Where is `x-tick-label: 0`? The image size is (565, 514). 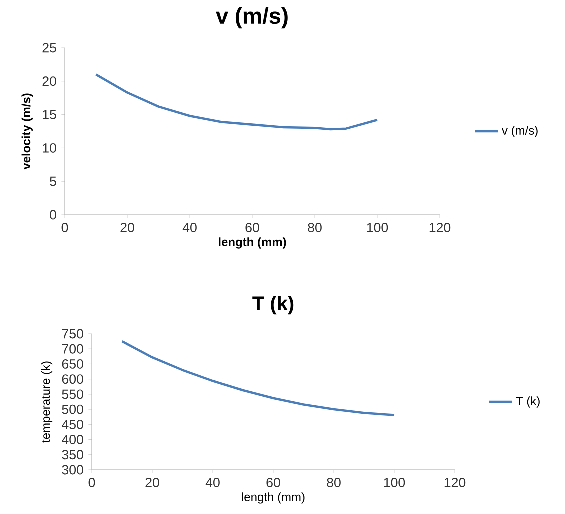
x-tick-label: 0 is located at coordinates (92, 483).